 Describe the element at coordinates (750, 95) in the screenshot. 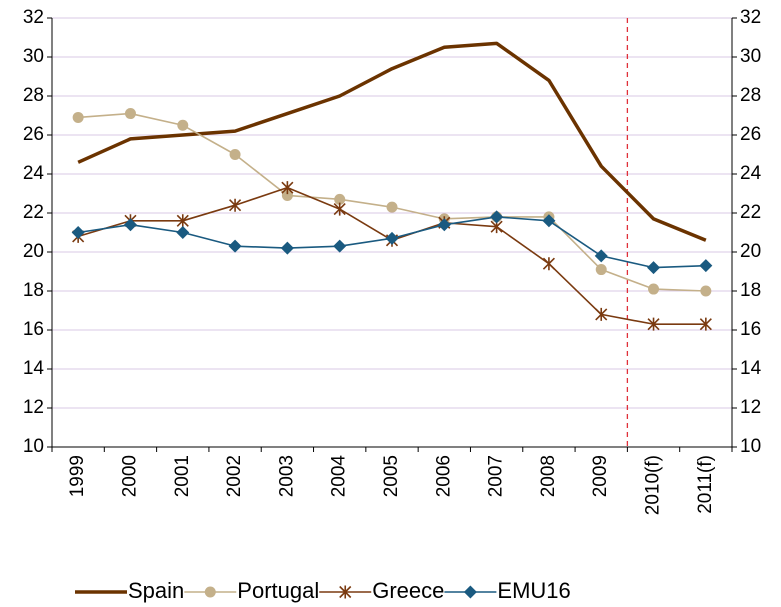

I see `y2-tick-label: 28` at that location.